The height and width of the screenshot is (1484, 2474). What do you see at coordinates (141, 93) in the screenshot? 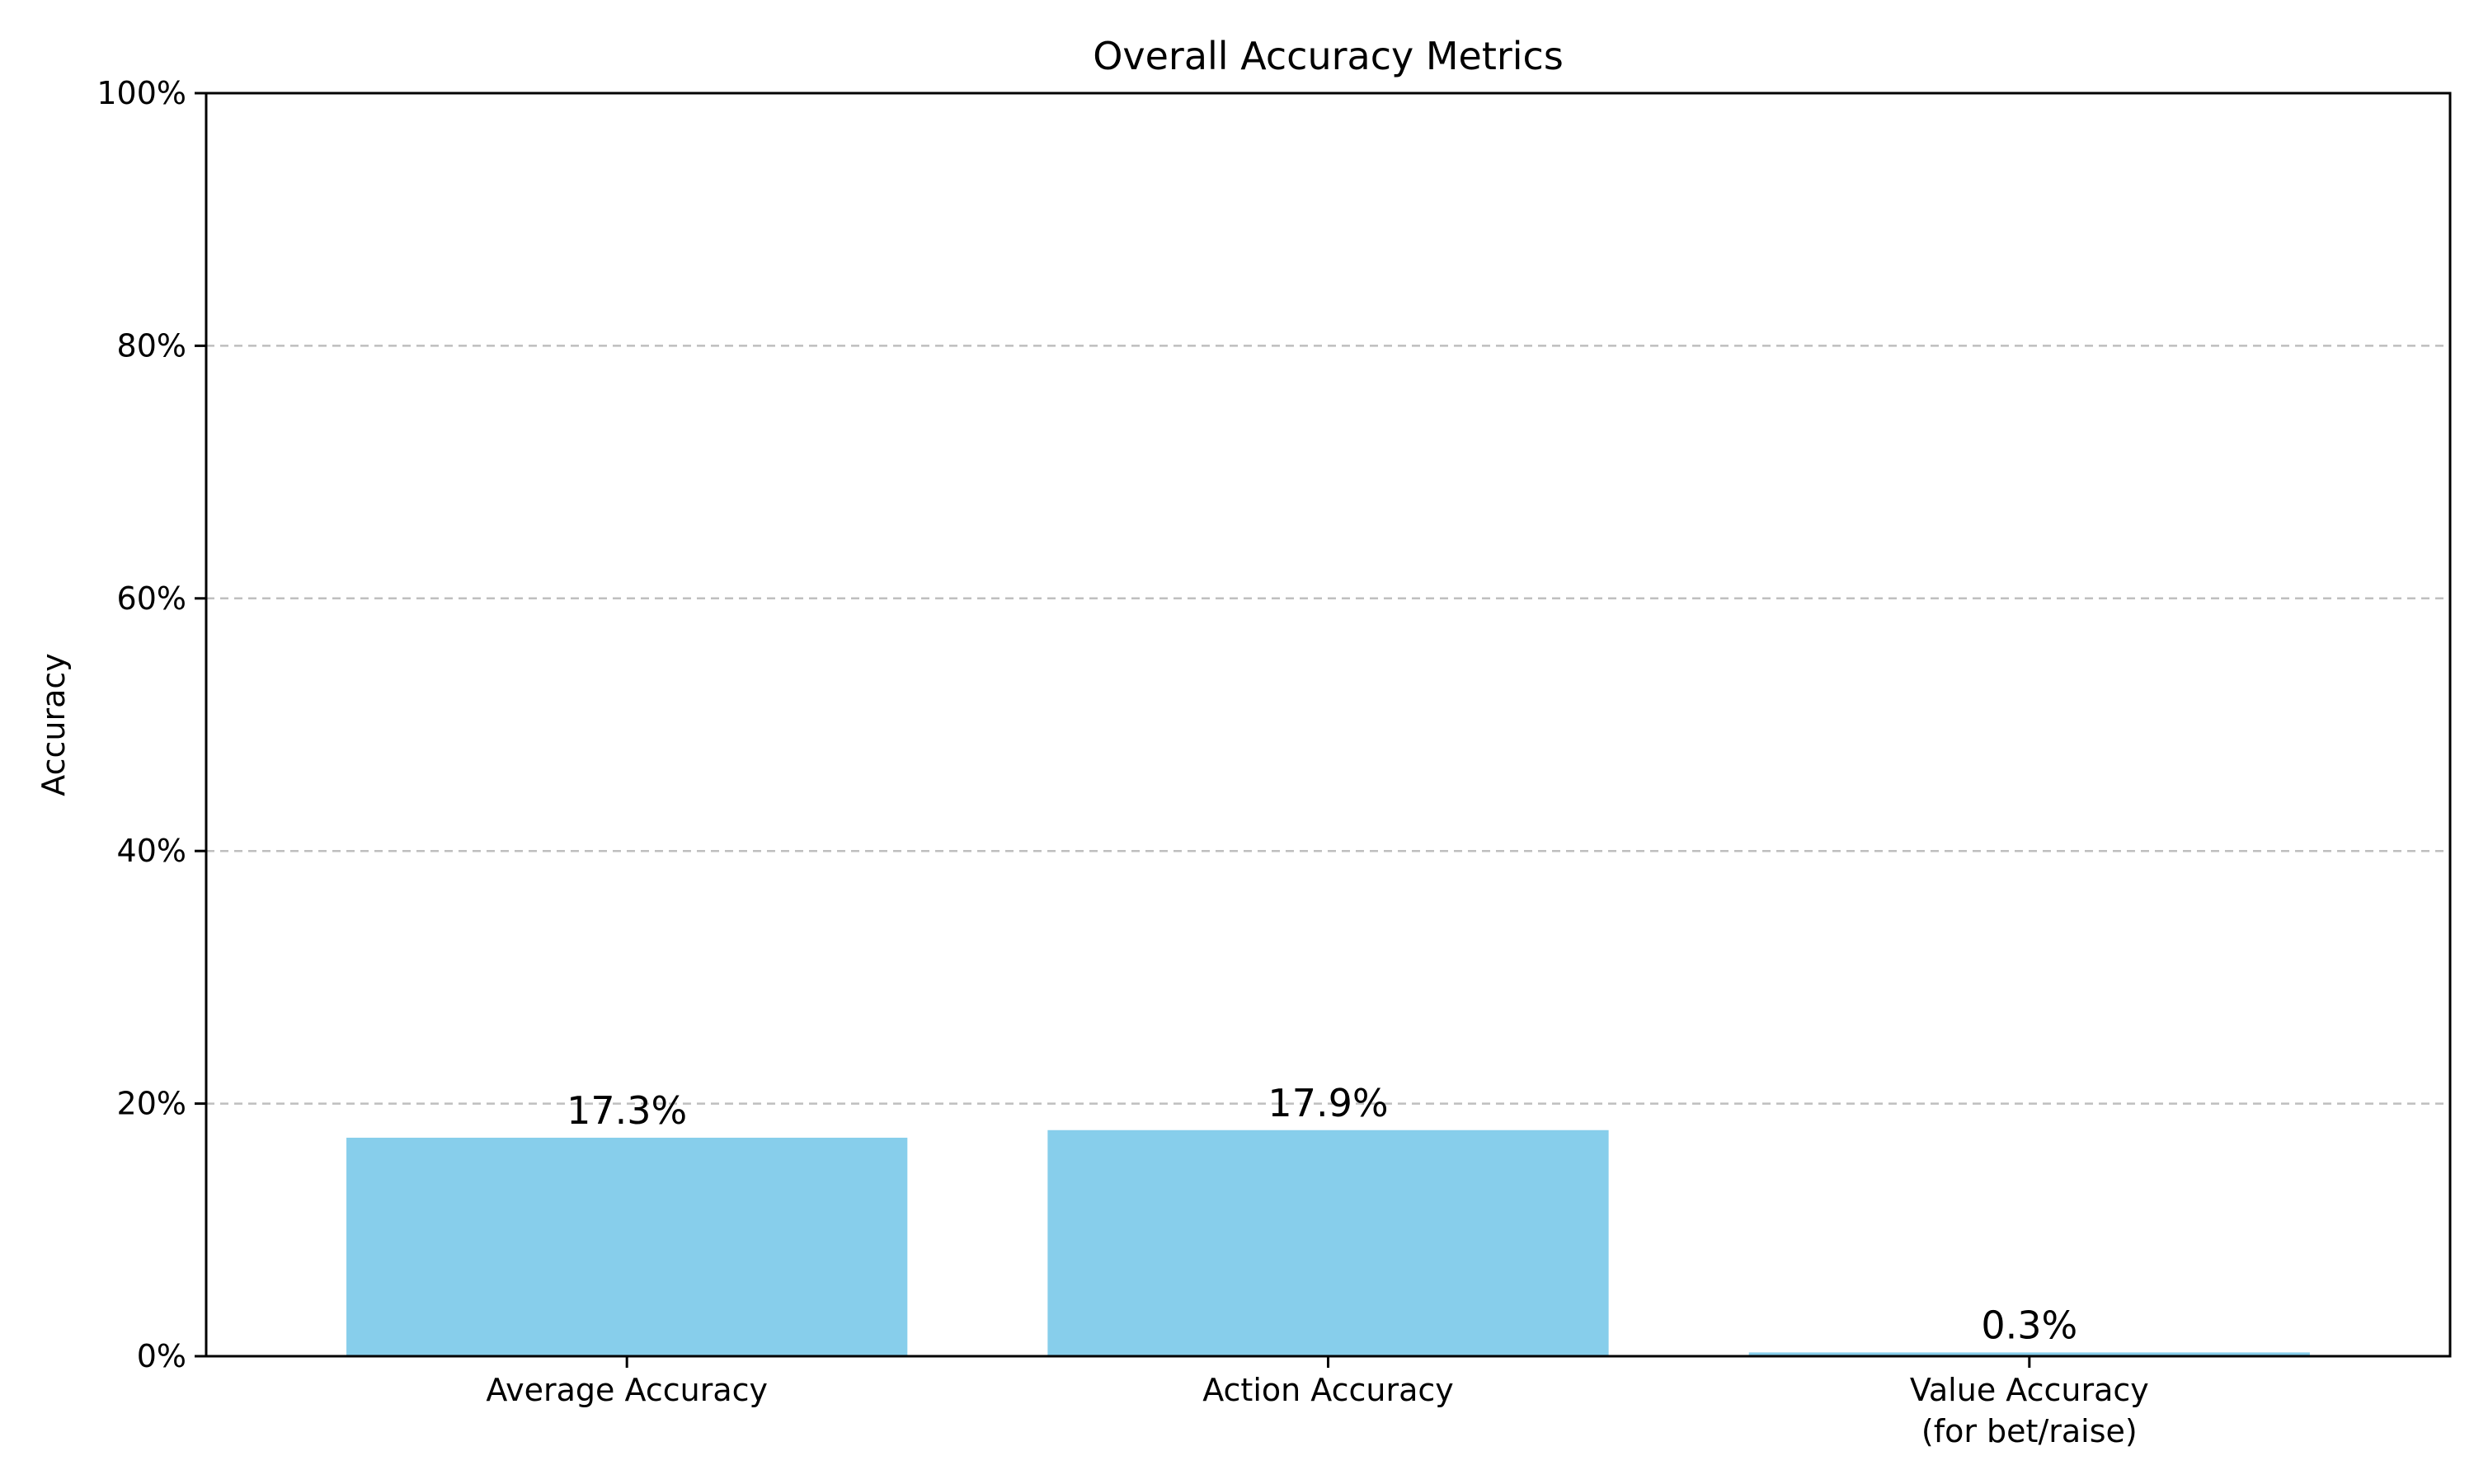
I see `y-tick-label: 100%` at bounding box center [141, 93].